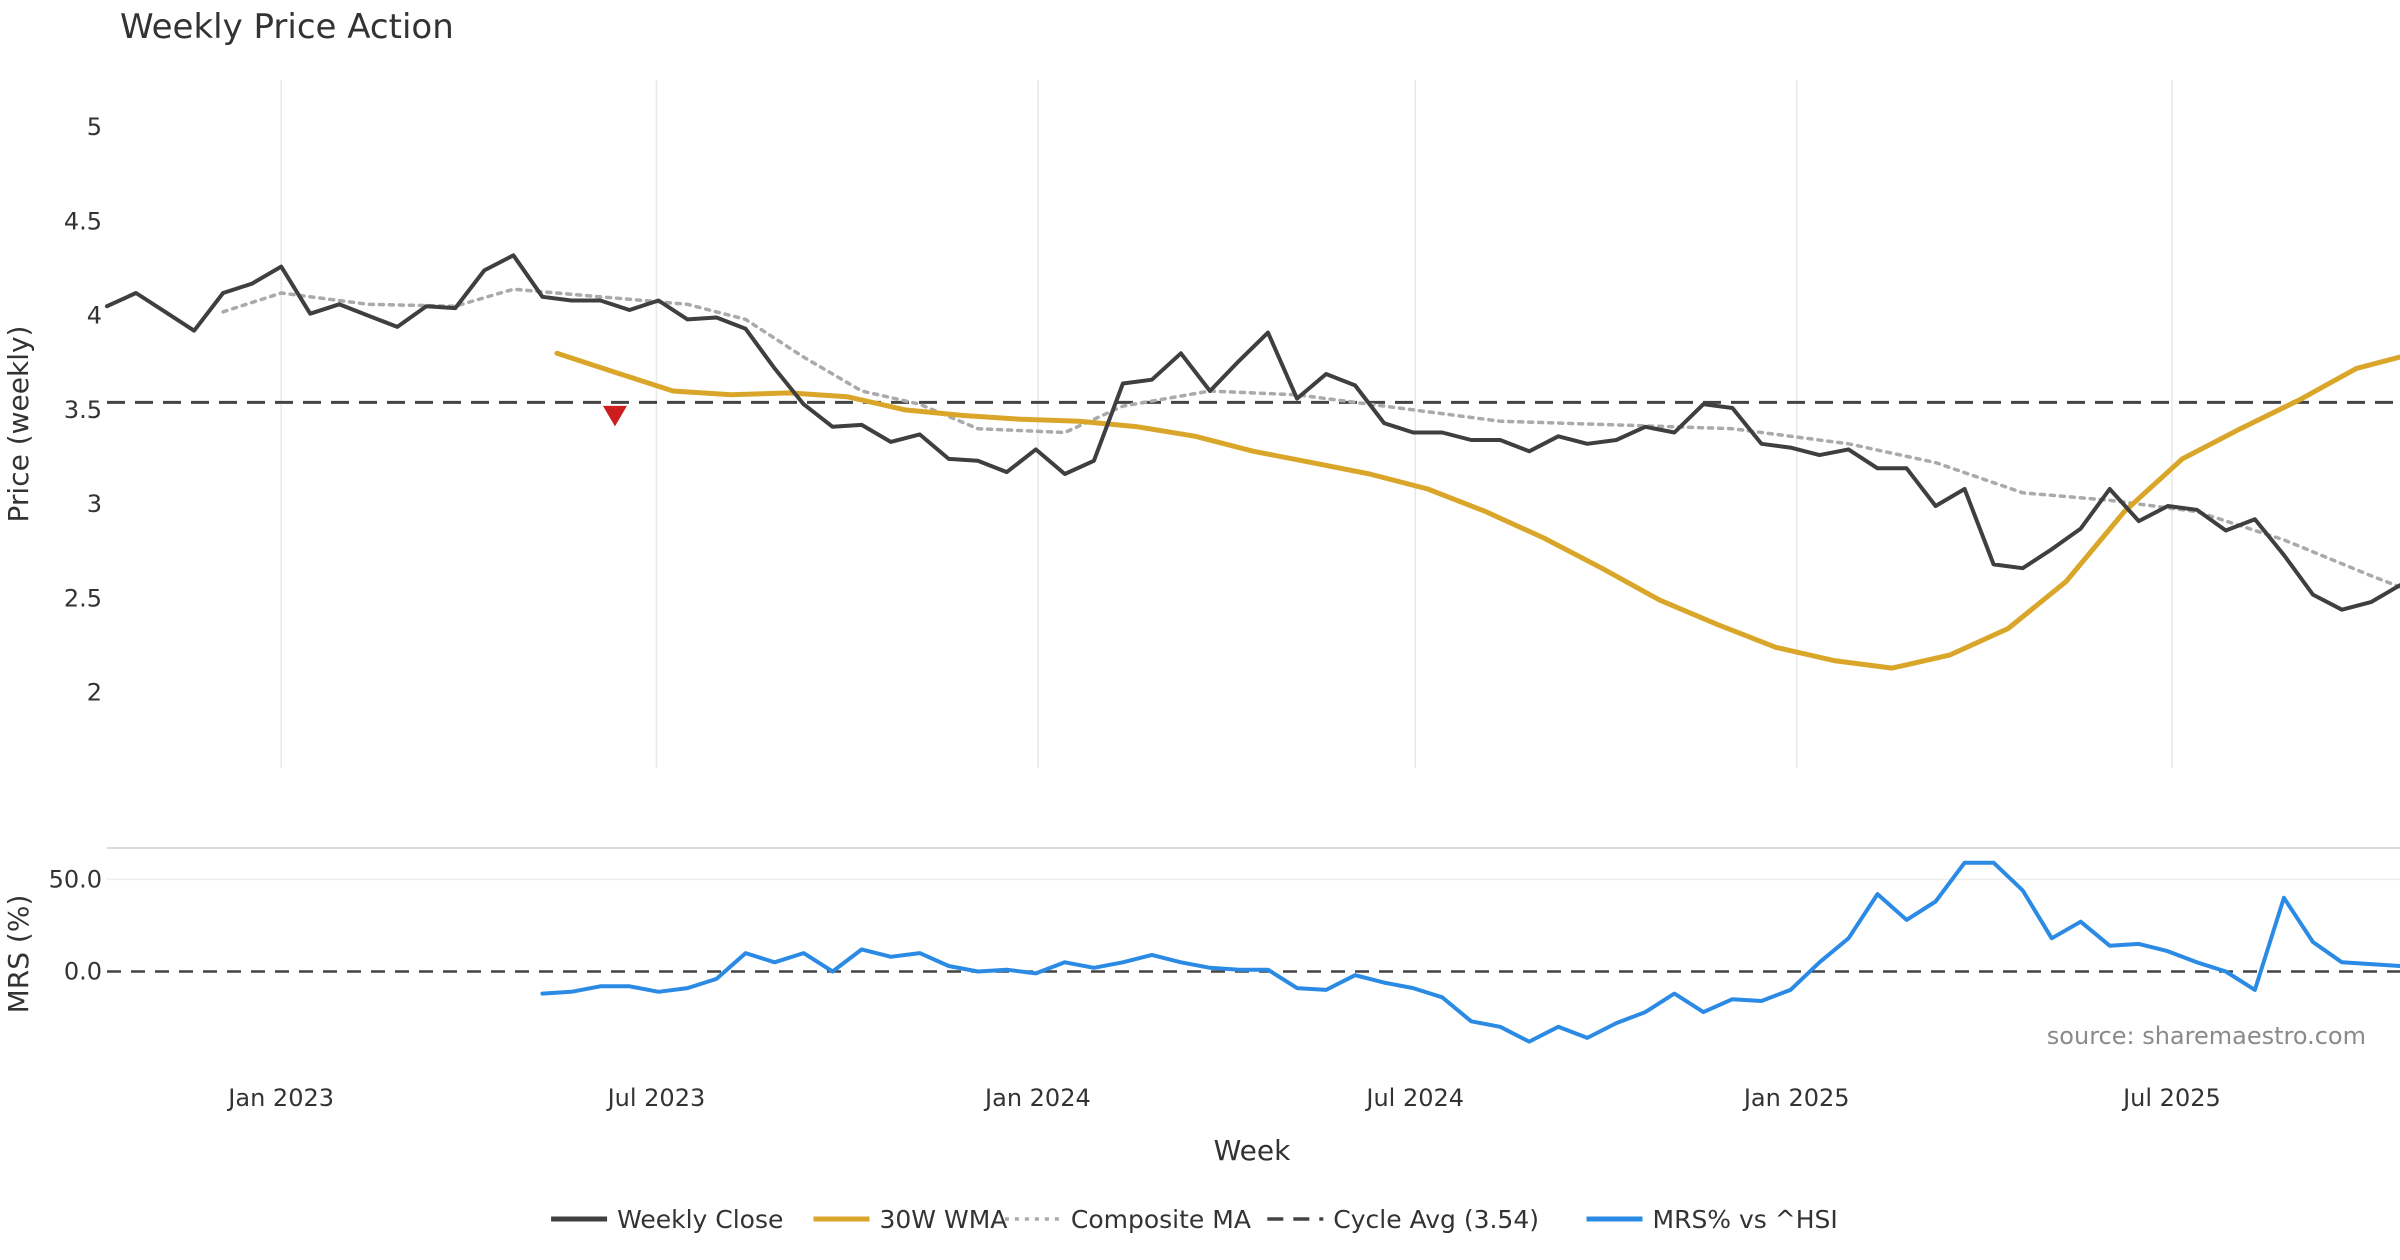 This screenshot has width=2400, height=1260. Describe the element at coordinates (18, 424) in the screenshot. I see `price-y-axis-title: Price (weekly)` at that location.